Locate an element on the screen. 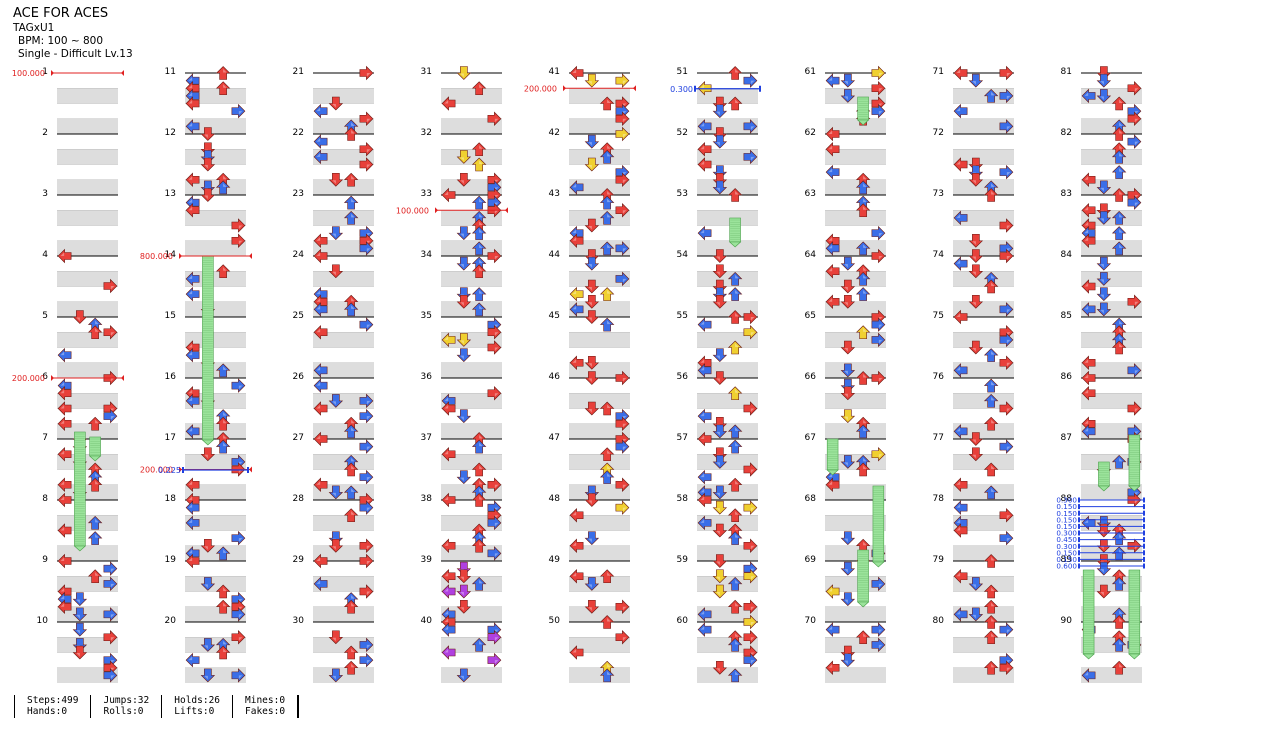  stop-label: 0.600 is located at coordinates (1066, 566).